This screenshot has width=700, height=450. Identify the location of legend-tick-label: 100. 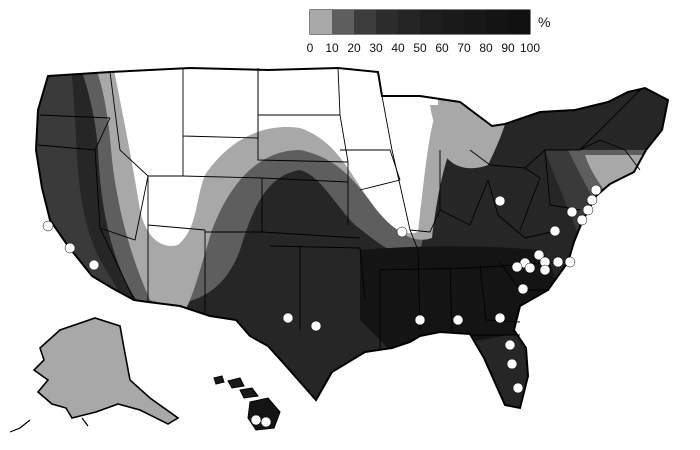
(530, 48).